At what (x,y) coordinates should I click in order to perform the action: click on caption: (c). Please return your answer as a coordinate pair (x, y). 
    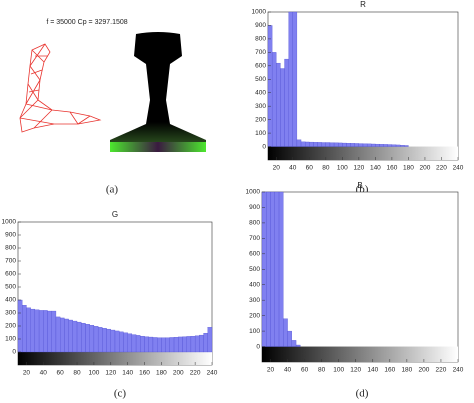
    Looking at the image, I should click on (120, 394).